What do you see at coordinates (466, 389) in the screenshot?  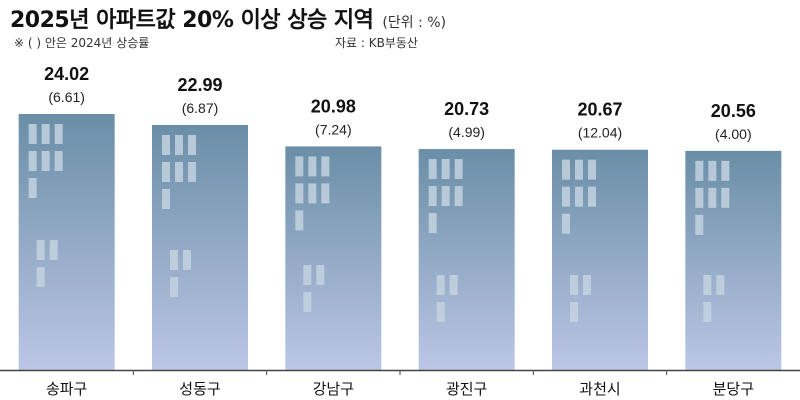 I see `category-label: 광진구` at bounding box center [466, 389].